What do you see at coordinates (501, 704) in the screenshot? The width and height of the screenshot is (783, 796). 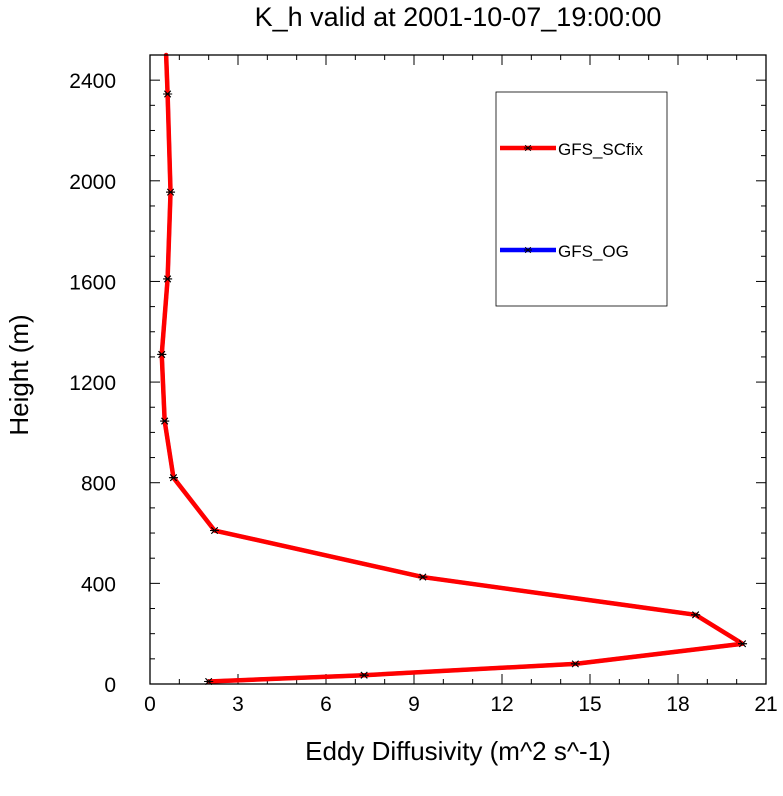 I see `x-tick-label: 12` at bounding box center [501, 704].